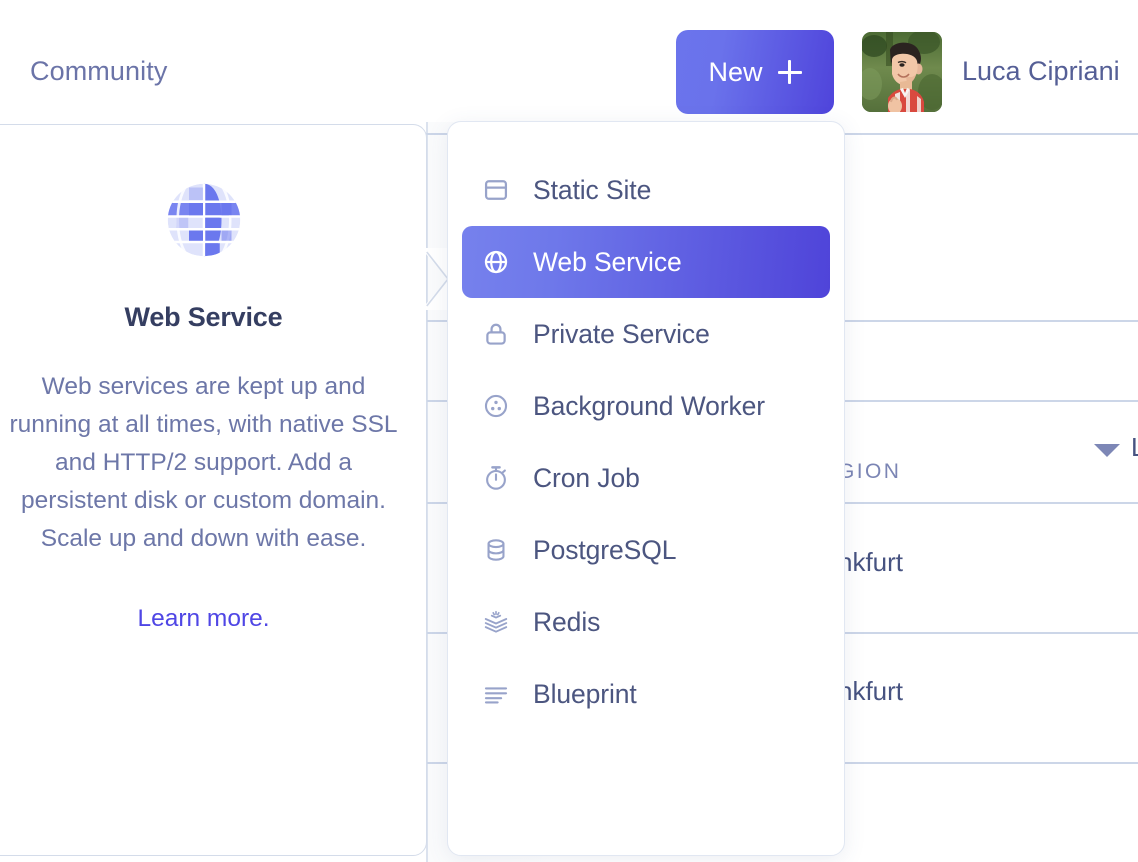 This screenshot has height=862, width=1138. I want to click on menu-item-background-worker: Background Worker, so click(646, 406).